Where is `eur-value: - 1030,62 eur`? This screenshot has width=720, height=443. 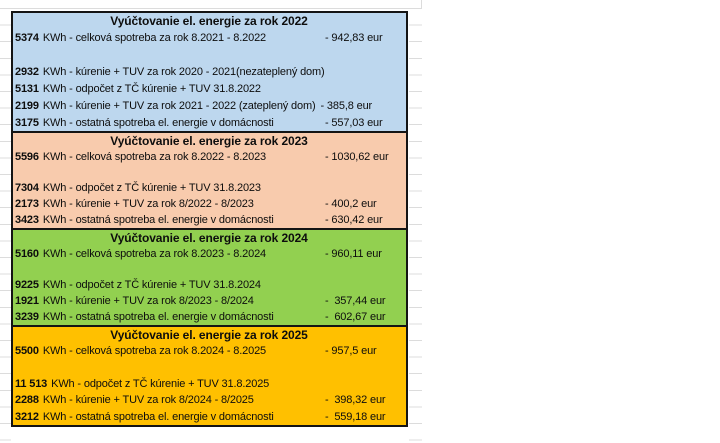
eur-value: - 1030,62 eur is located at coordinates (357, 156).